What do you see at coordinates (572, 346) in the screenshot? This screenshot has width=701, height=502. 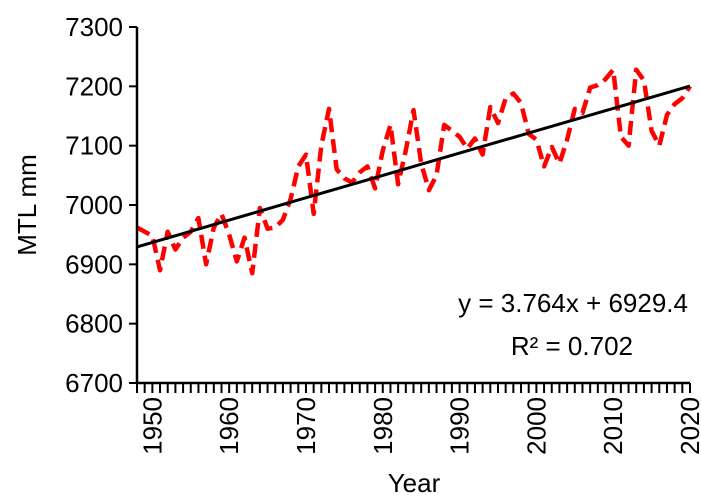 I see `r-squared-label: R² = 0.702` at bounding box center [572, 346].